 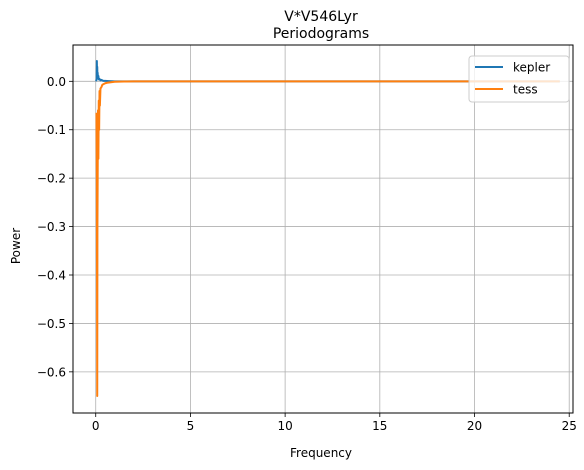 What do you see at coordinates (51, 372) in the screenshot?
I see `y-tick-label: −0.6` at bounding box center [51, 372].